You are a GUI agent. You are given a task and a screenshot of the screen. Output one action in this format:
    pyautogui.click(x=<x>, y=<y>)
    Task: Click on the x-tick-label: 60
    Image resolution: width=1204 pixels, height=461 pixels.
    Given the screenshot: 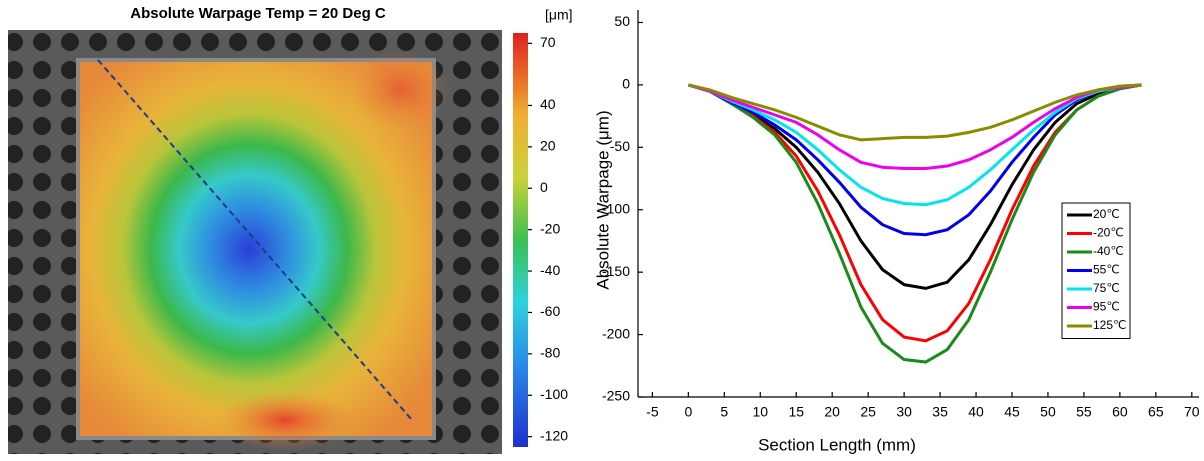 What is the action you would take?
    pyautogui.click(x=1120, y=412)
    